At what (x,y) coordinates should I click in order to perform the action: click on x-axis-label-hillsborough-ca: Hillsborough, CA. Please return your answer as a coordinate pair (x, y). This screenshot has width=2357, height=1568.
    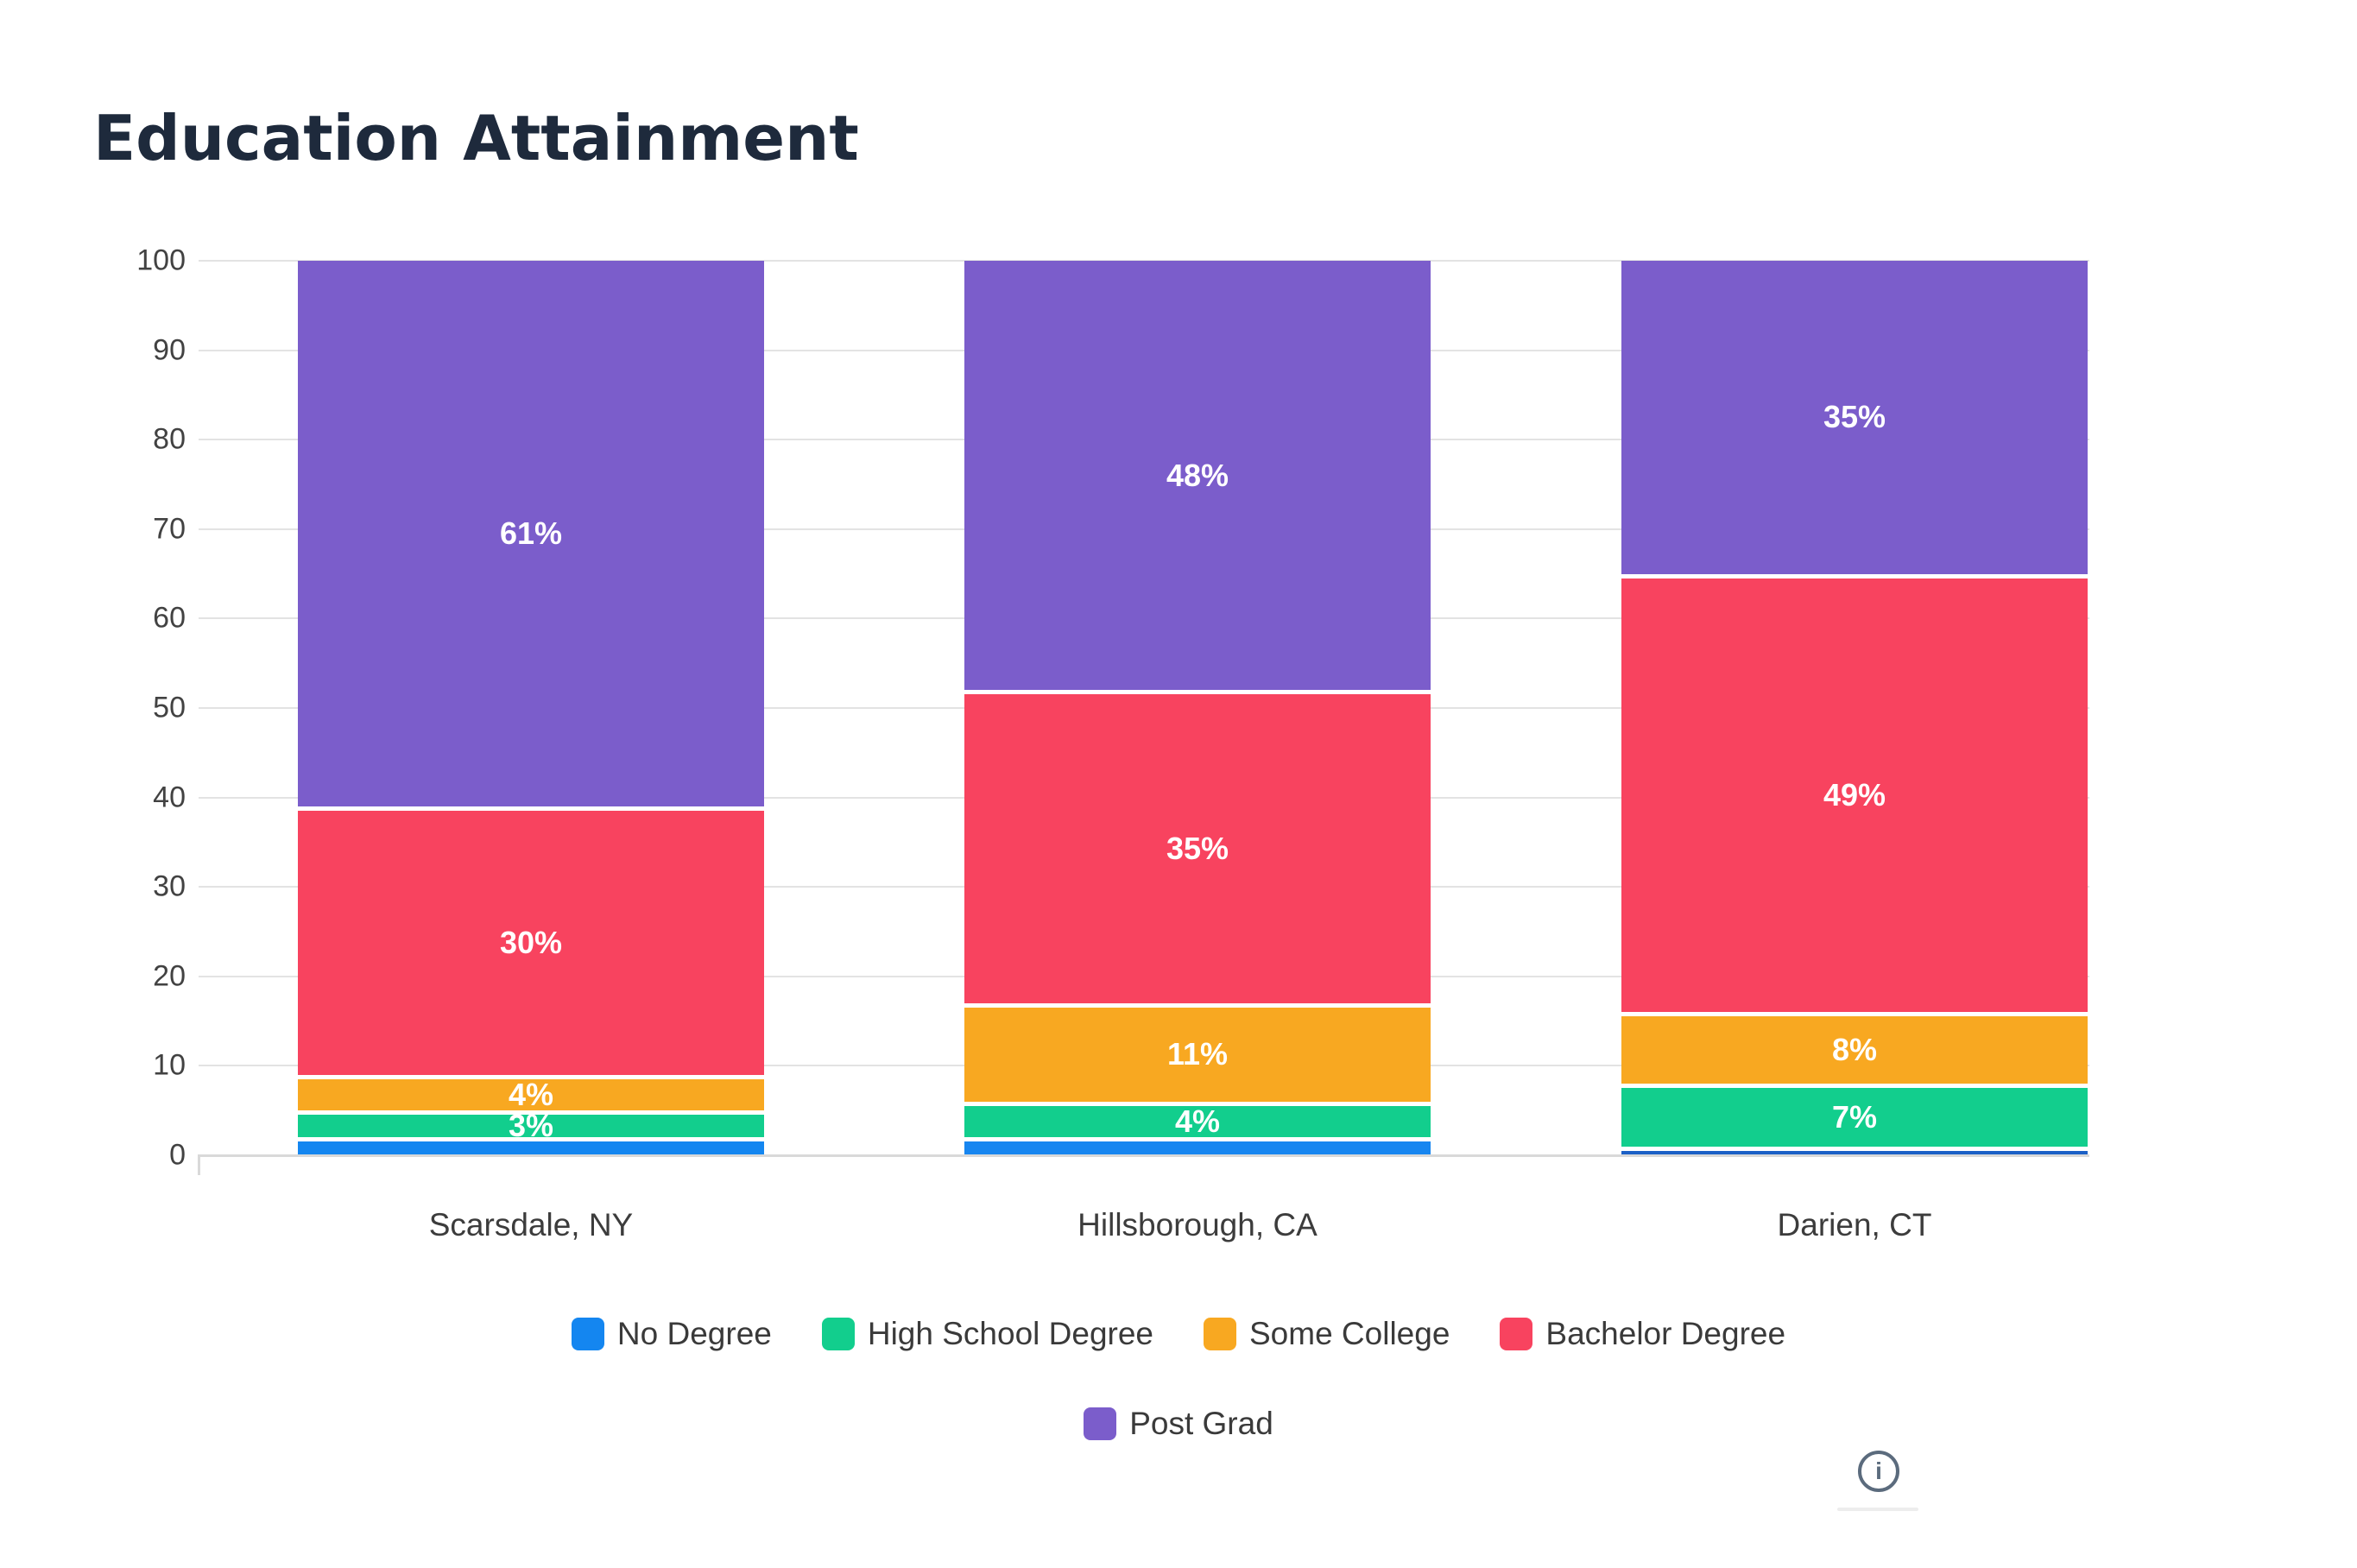
    Looking at the image, I should click on (1197, 1224).